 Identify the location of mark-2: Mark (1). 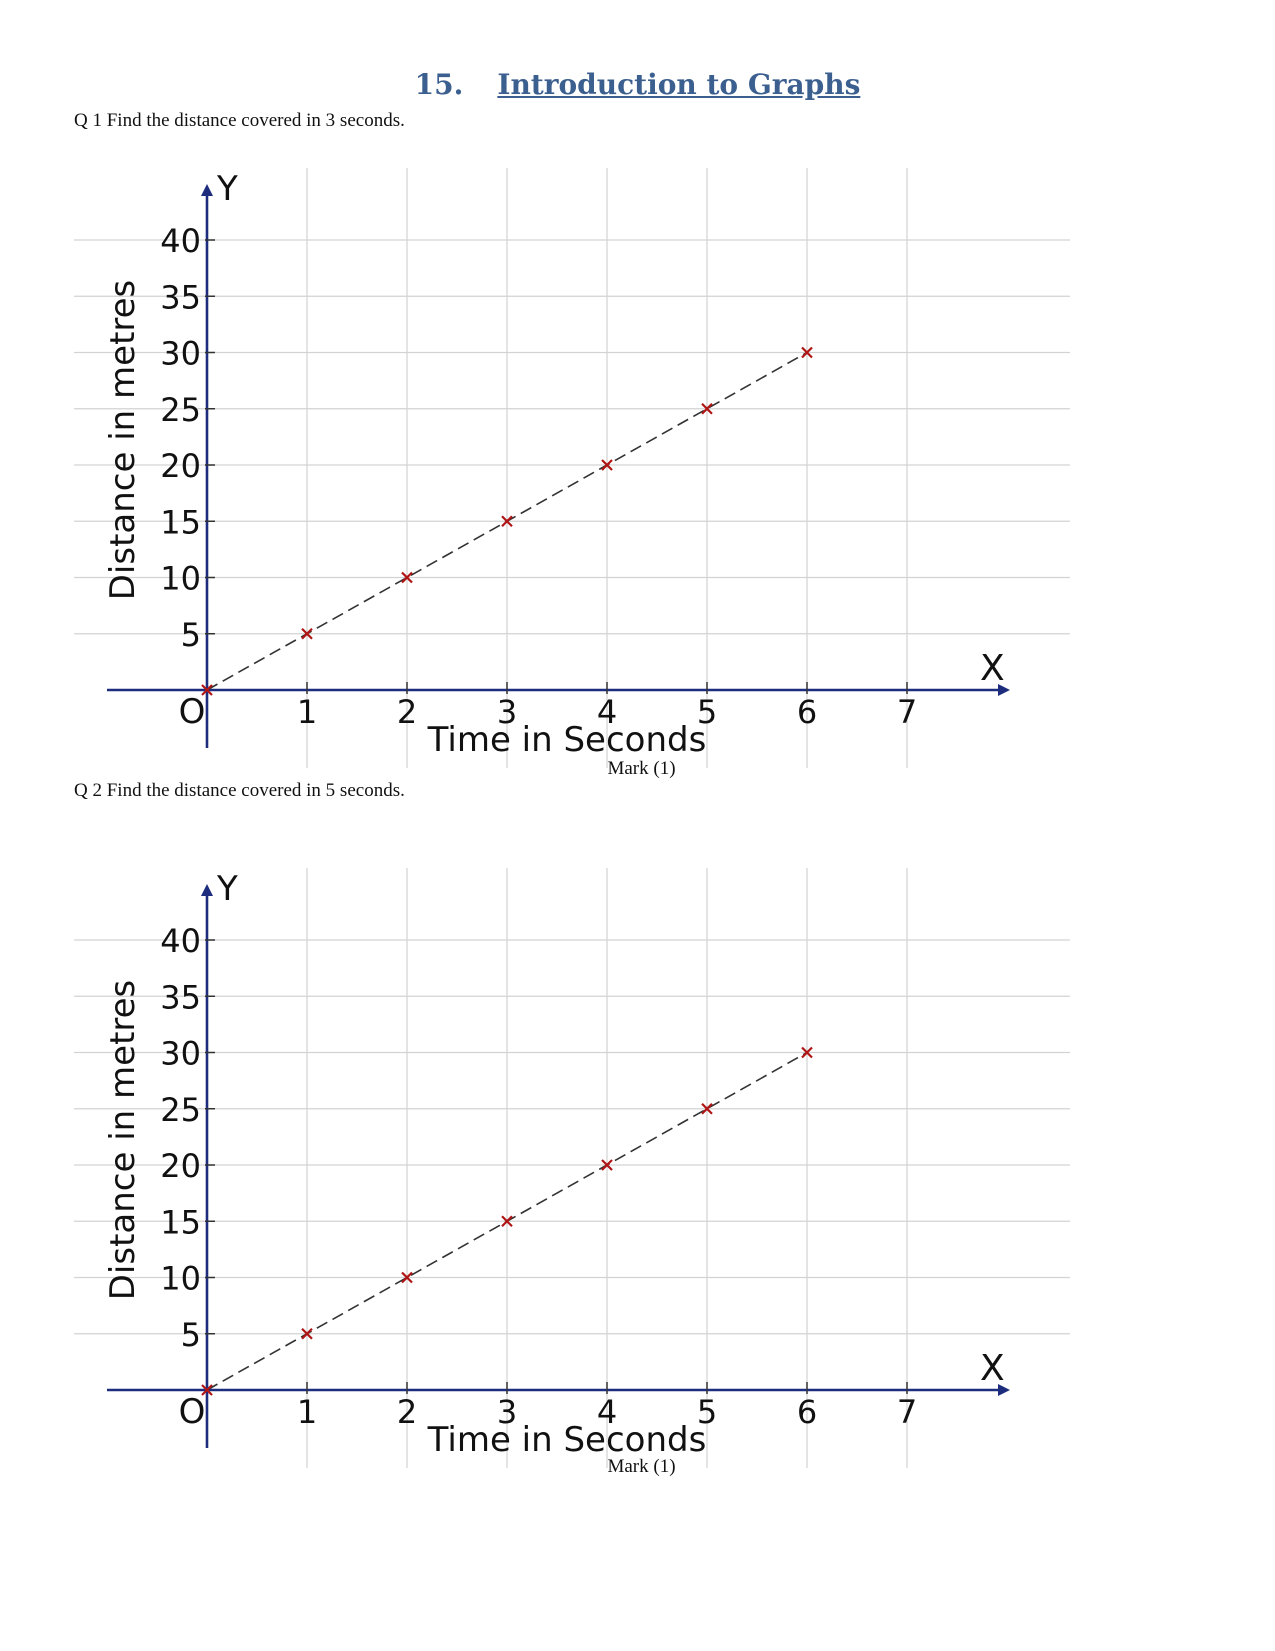
(641, 1466).